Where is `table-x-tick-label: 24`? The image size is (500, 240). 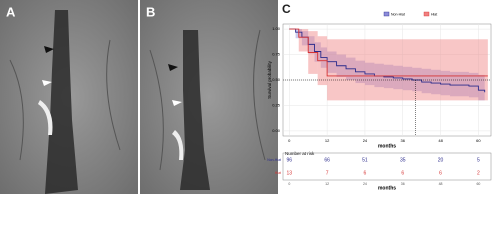 table-x-tick-label: 24 is located at coordinates (365, 184).